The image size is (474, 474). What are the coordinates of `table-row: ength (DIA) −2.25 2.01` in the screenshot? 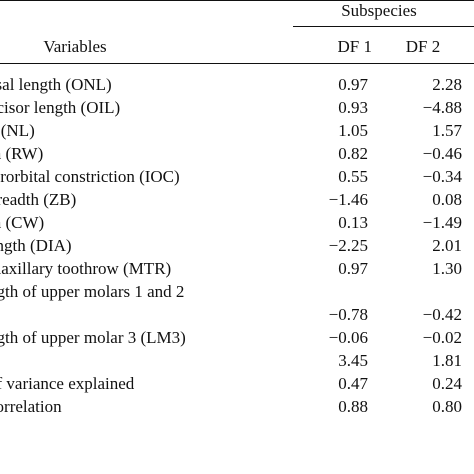 It's located at (237, 246).